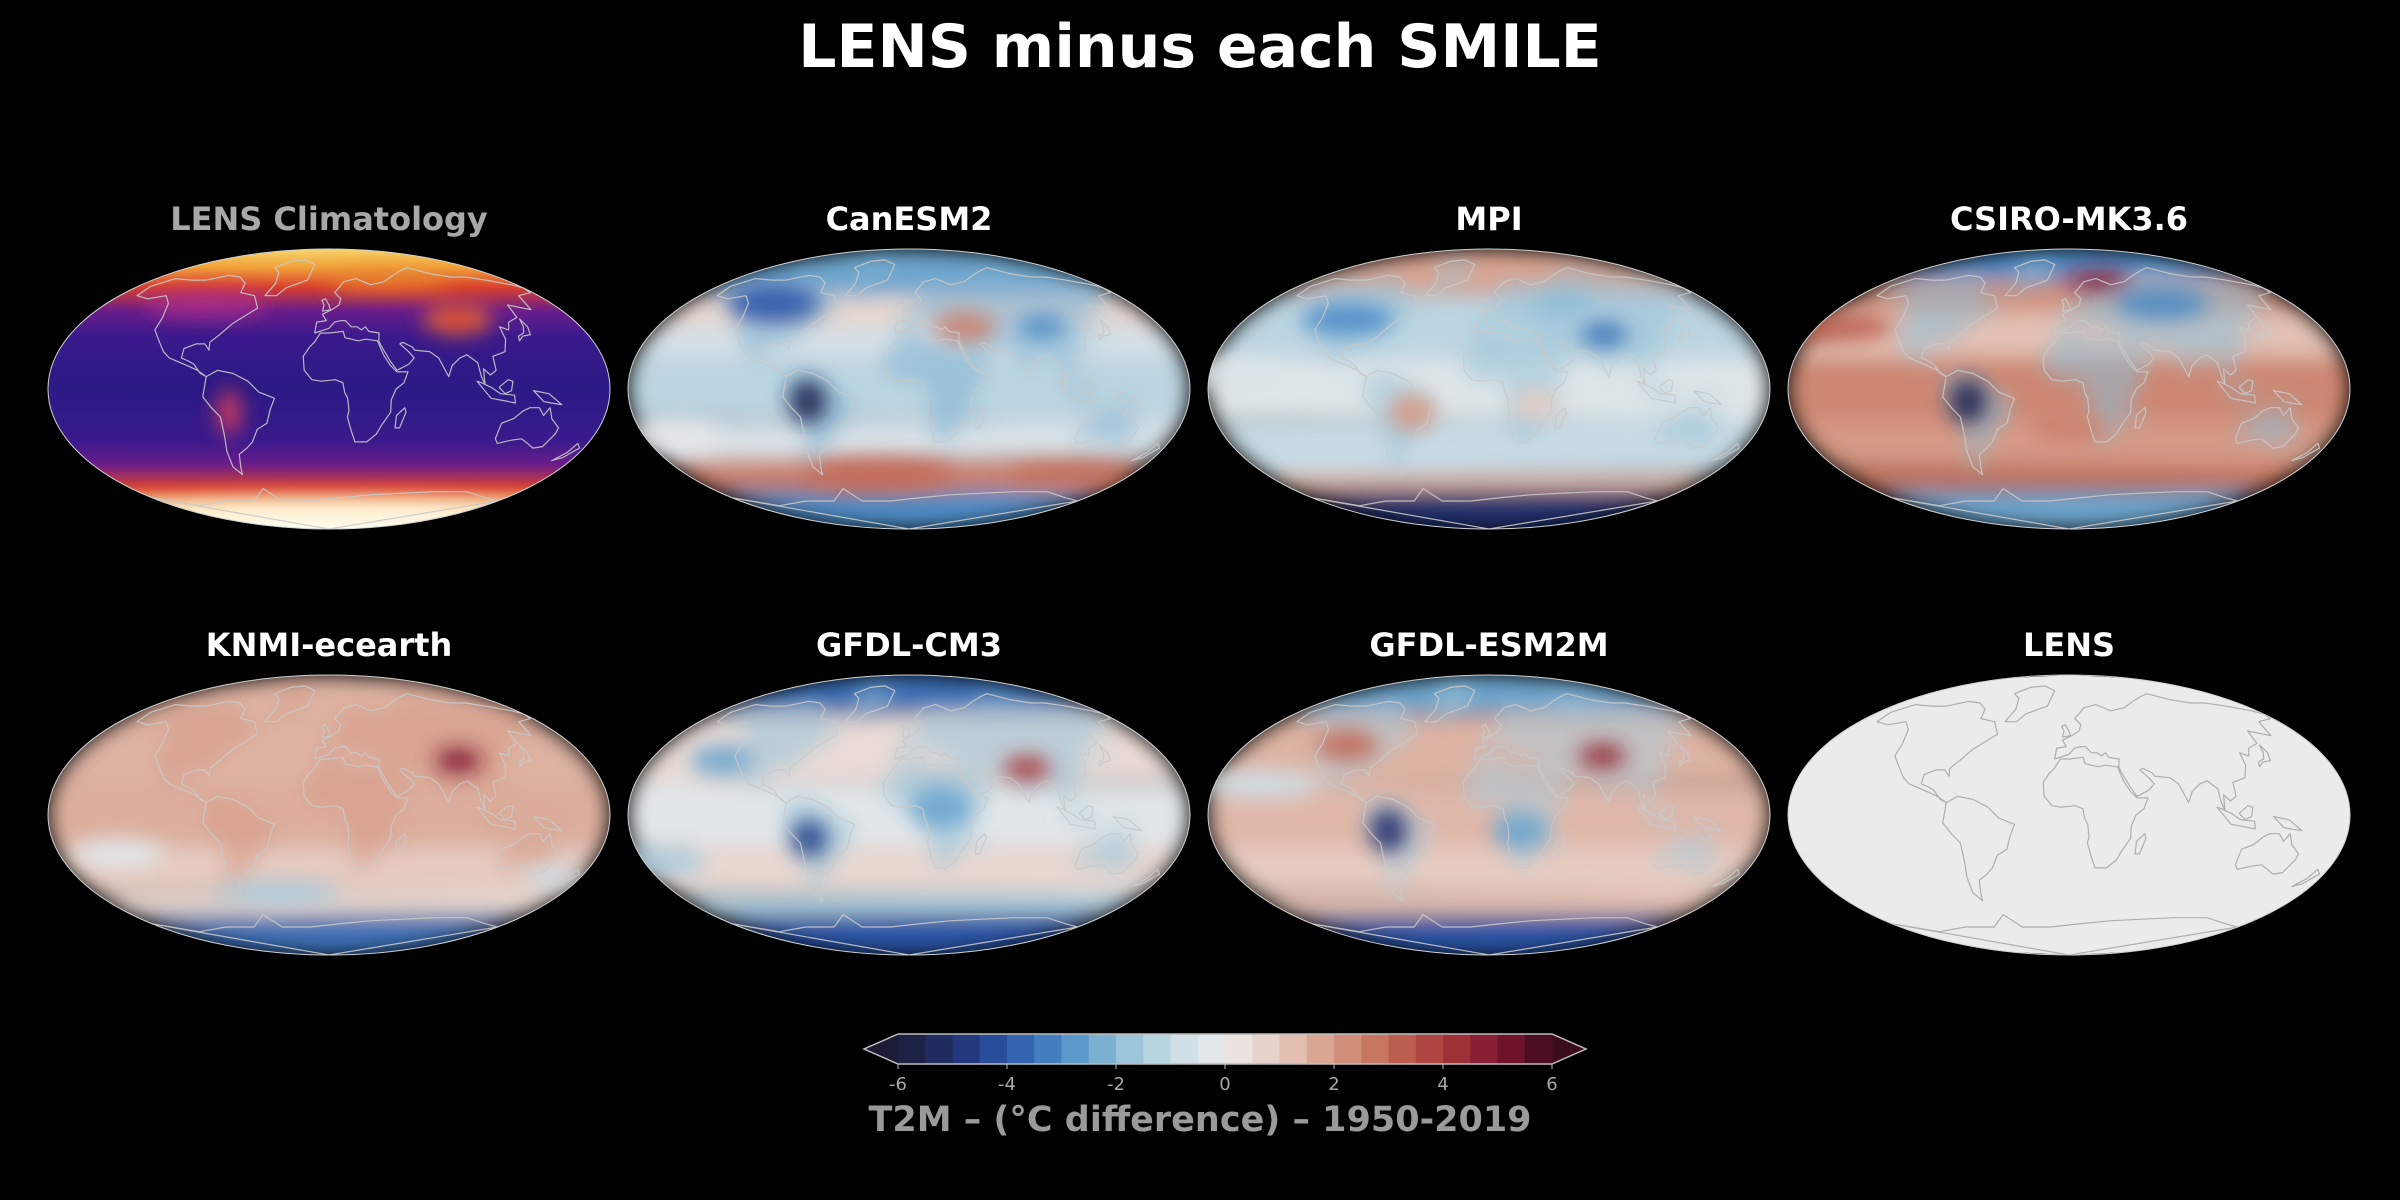 This screenshot has height=1200, width=2400. Describe the element at coordinates (909, 219) in the screenshot. I see `panel-title: CanESM2` at that location.